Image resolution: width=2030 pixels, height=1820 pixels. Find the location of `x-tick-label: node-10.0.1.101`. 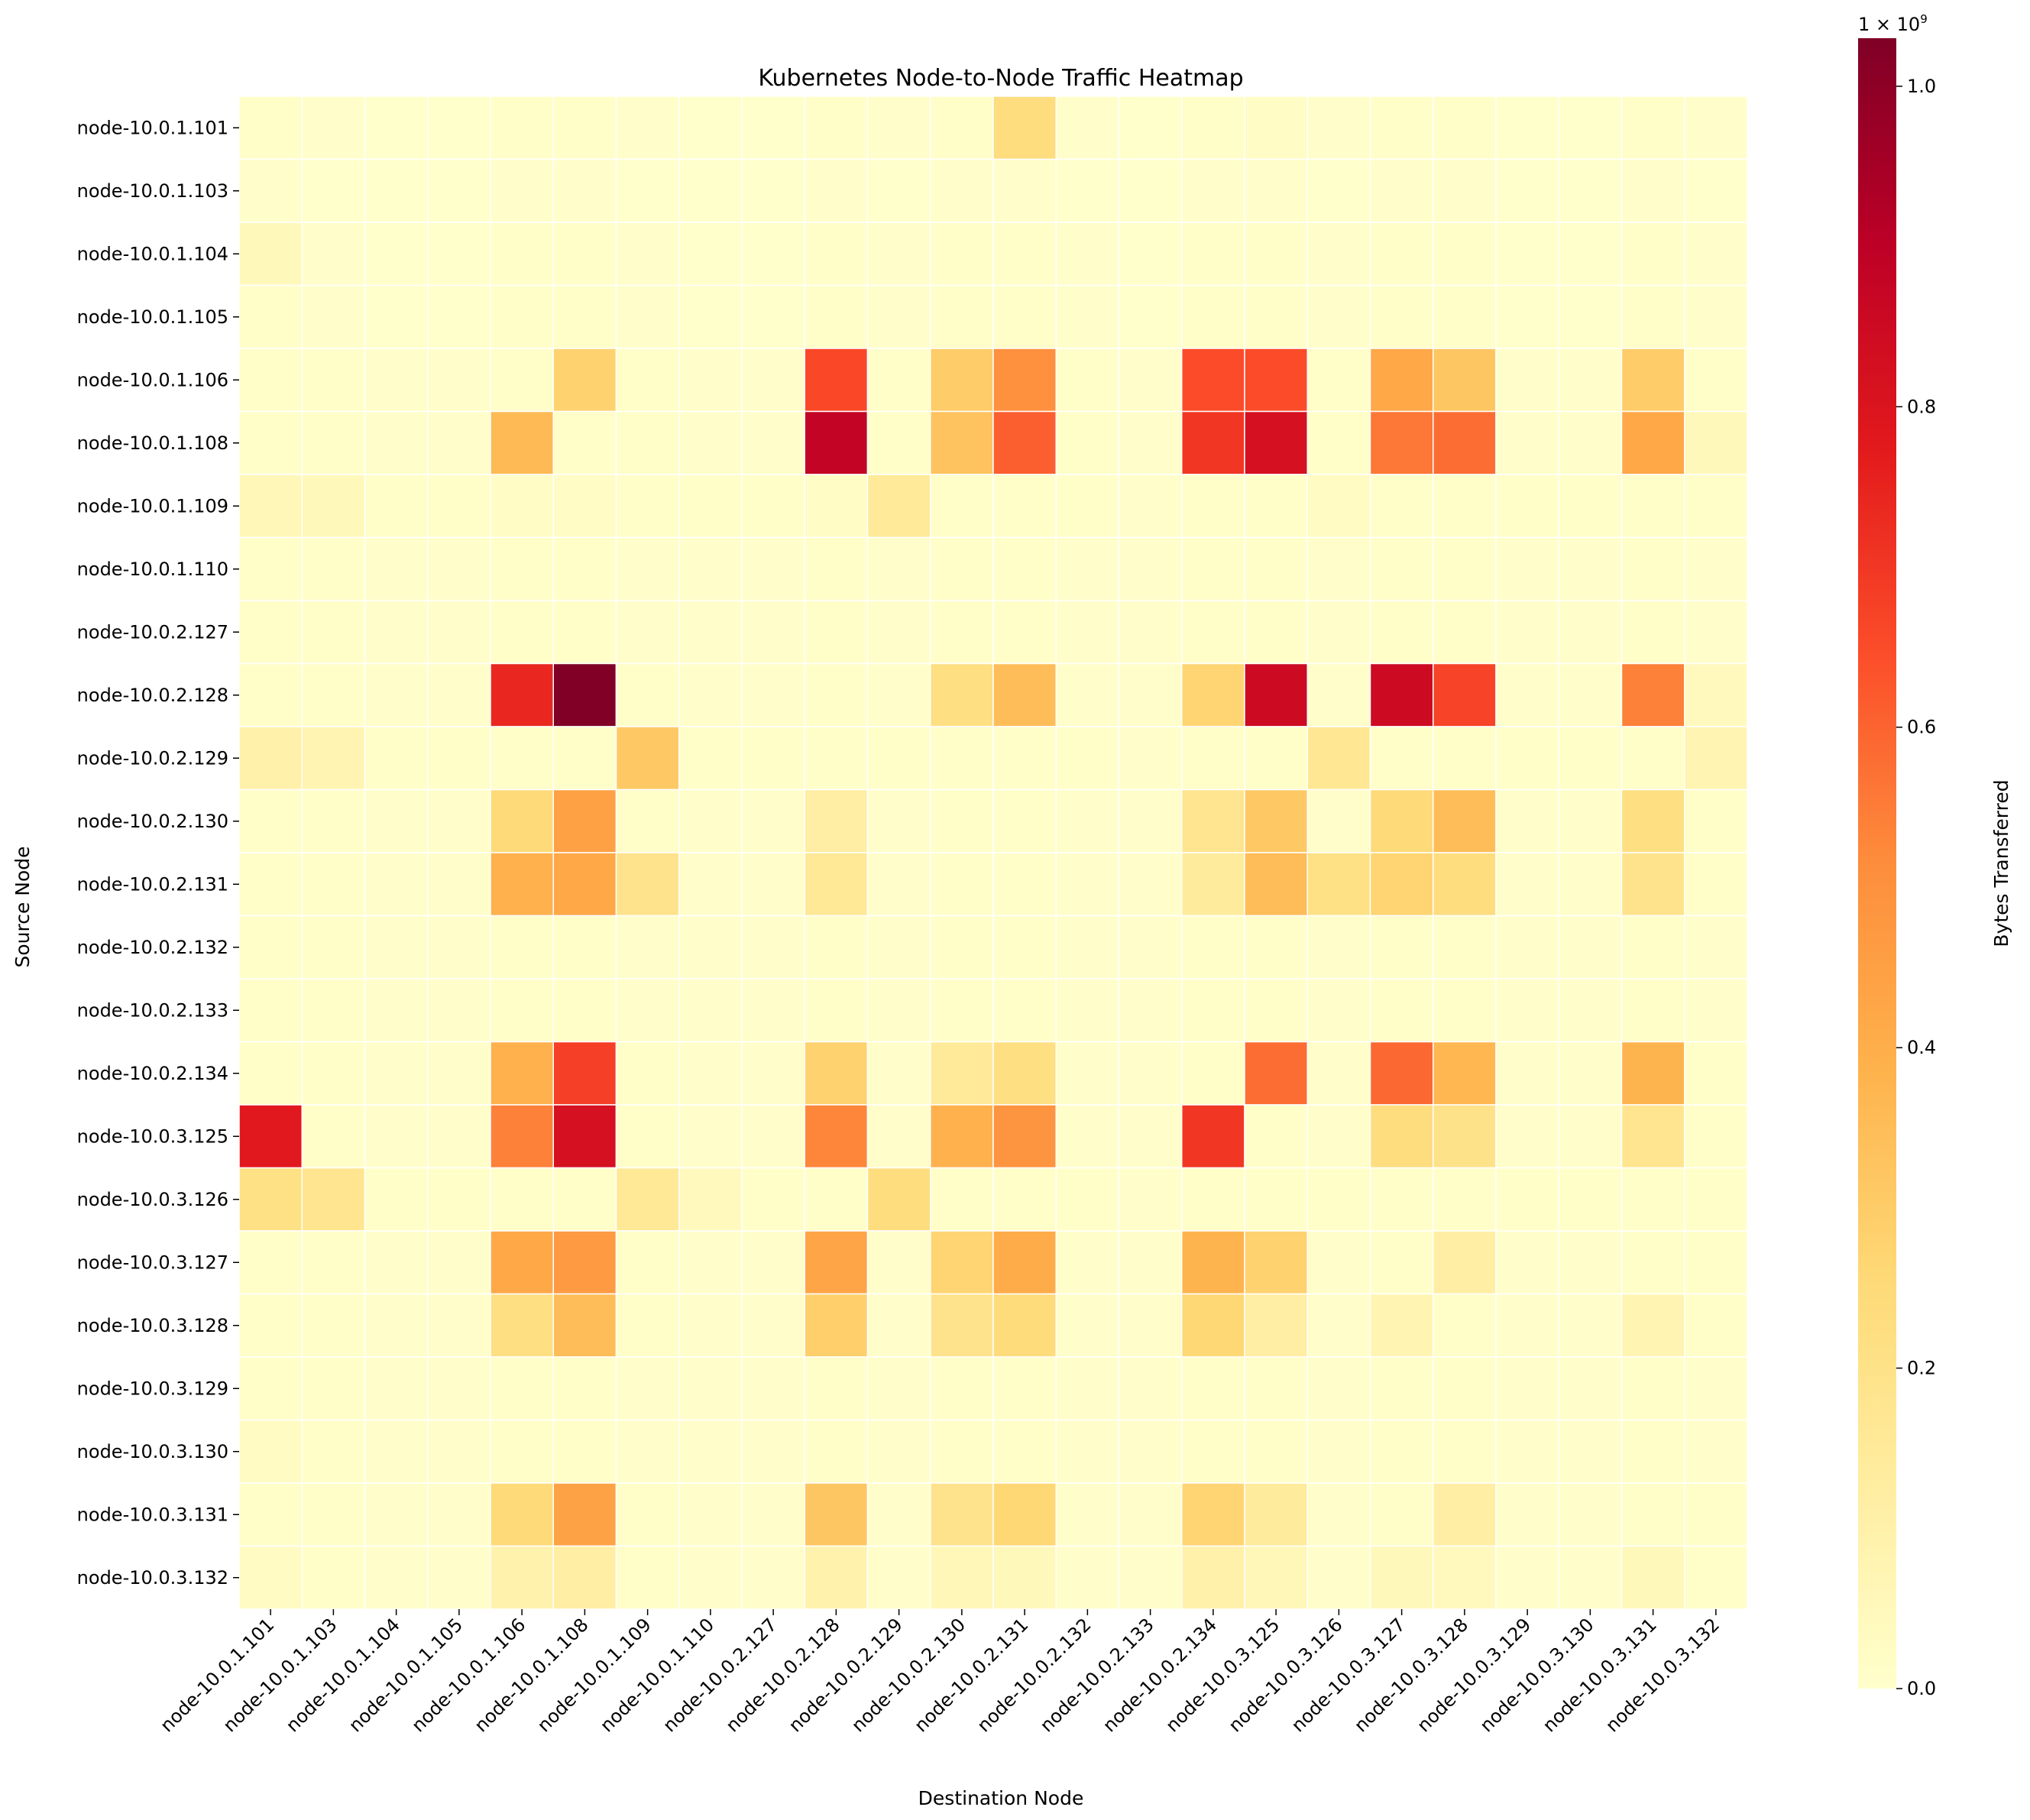

x-tick-label: node-10.0.1.101 is located at coordinates (217, 1675).